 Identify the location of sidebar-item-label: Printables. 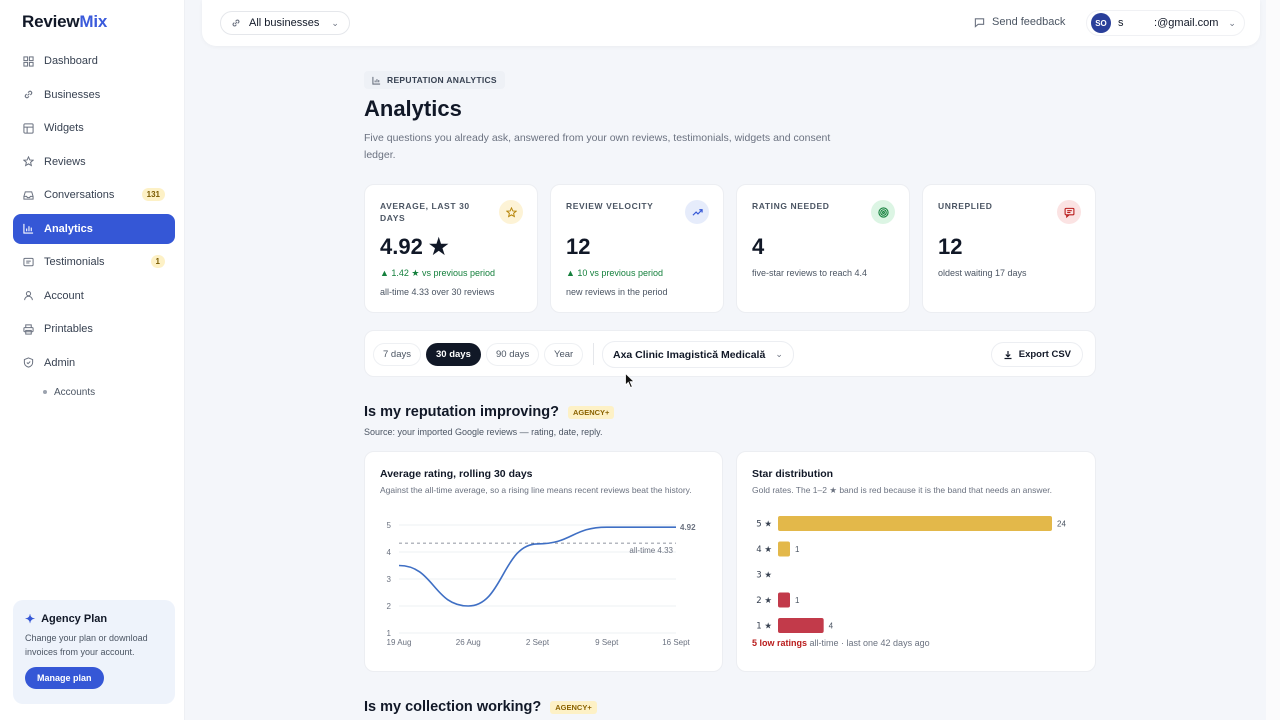
(68, 329).